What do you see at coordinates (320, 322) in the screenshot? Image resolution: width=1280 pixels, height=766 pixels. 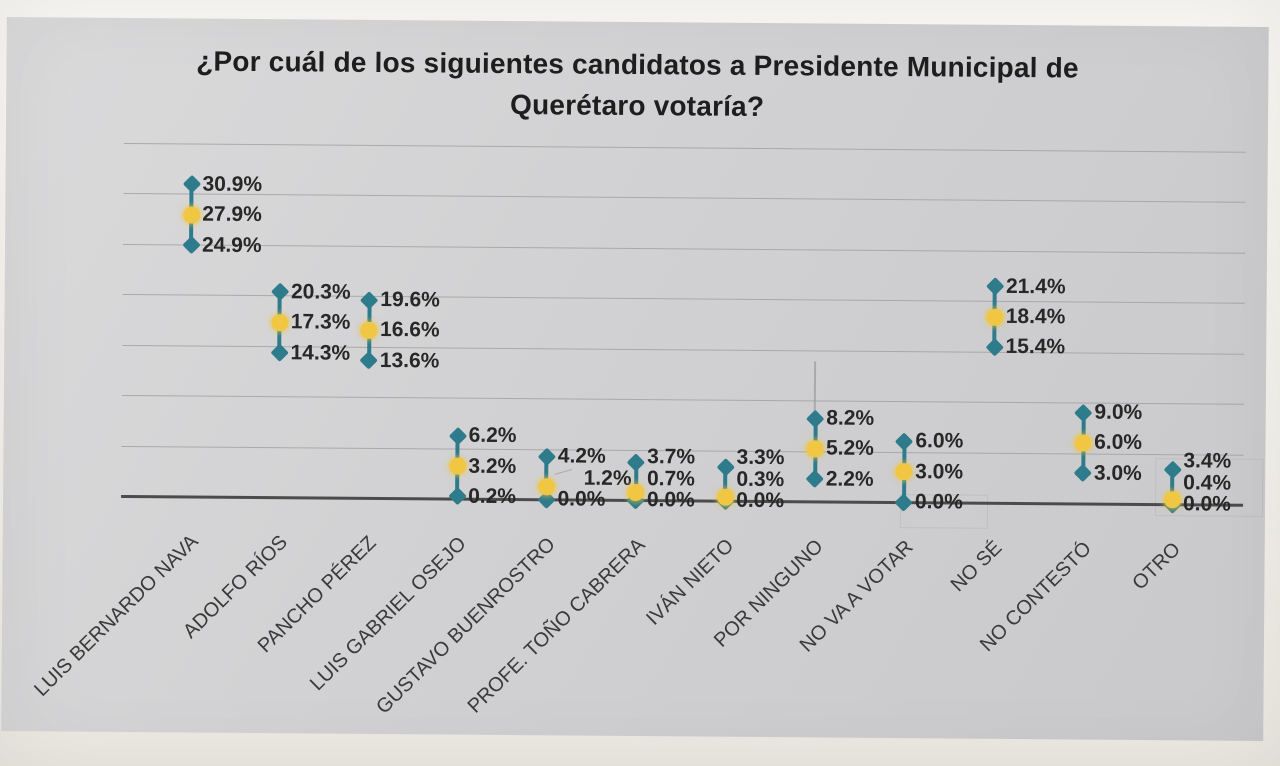 I see `value-label-mid-1: 17.3%` at bounding box center [320, 322].